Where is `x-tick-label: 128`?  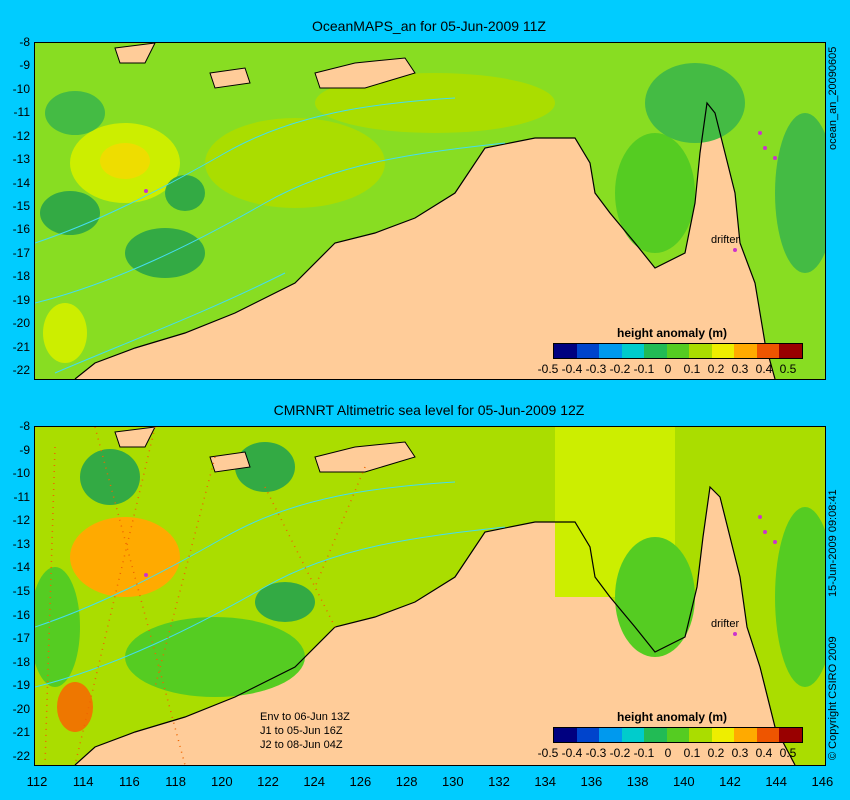
x-tick-label: 128 is located at coordinates (406, 781).